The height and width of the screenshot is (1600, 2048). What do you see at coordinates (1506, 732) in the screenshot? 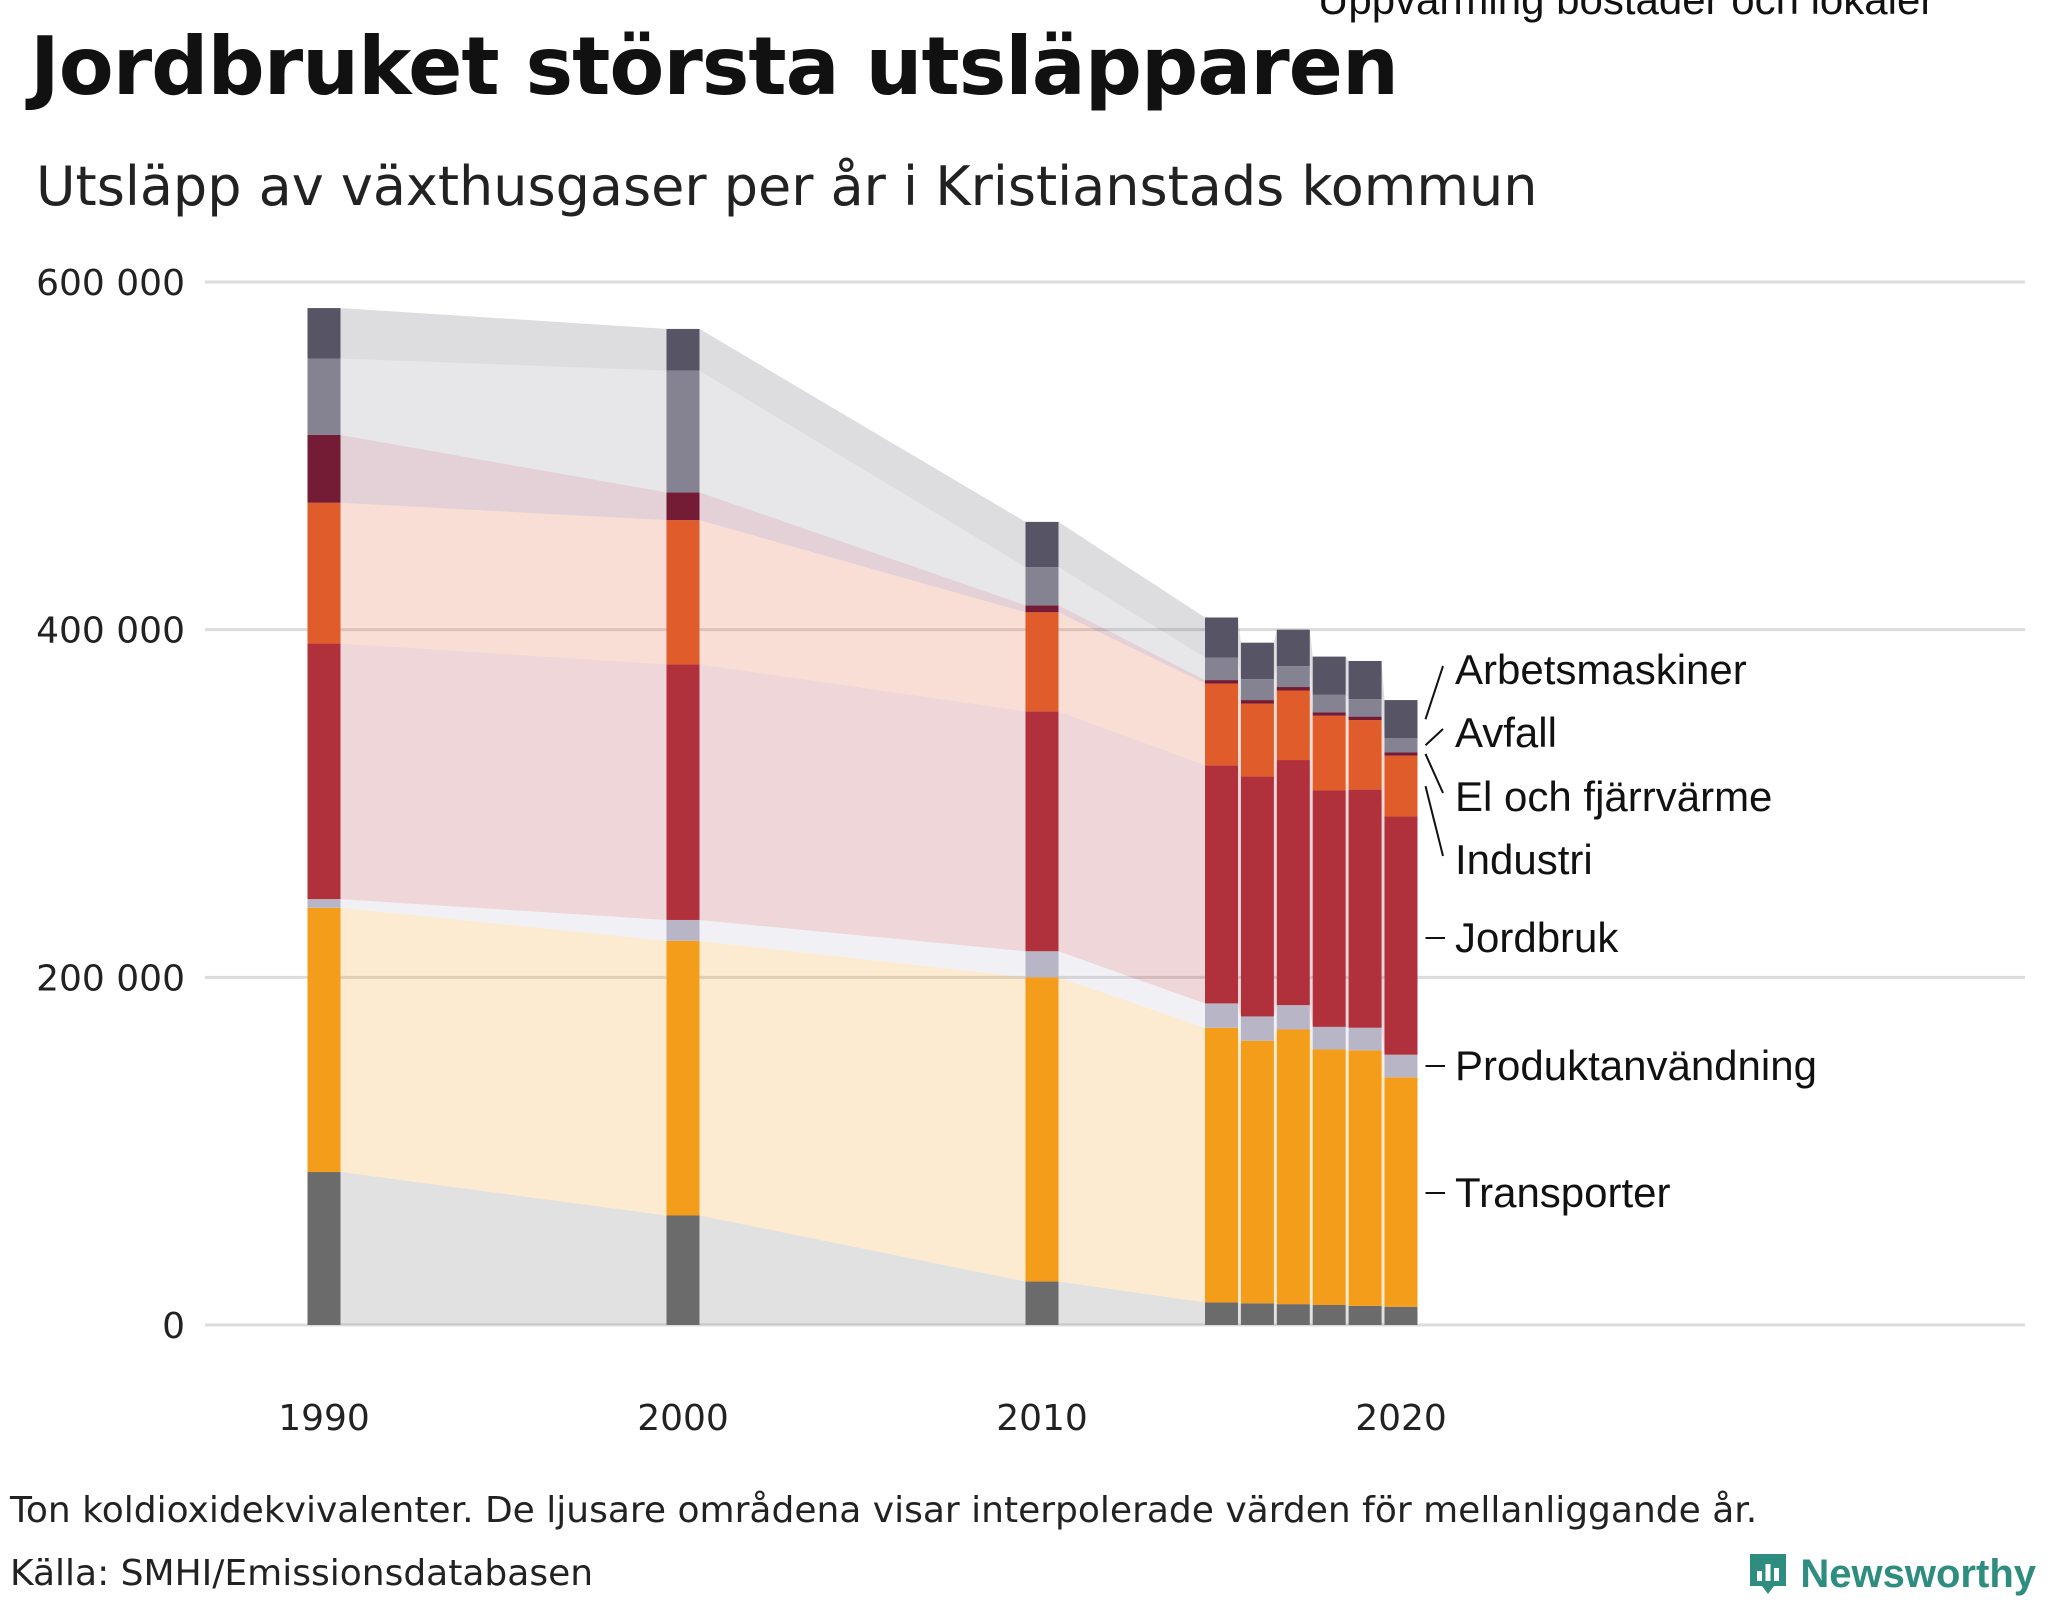
I see `series-label-6: Avfall` at bounding box center [1506, 732].